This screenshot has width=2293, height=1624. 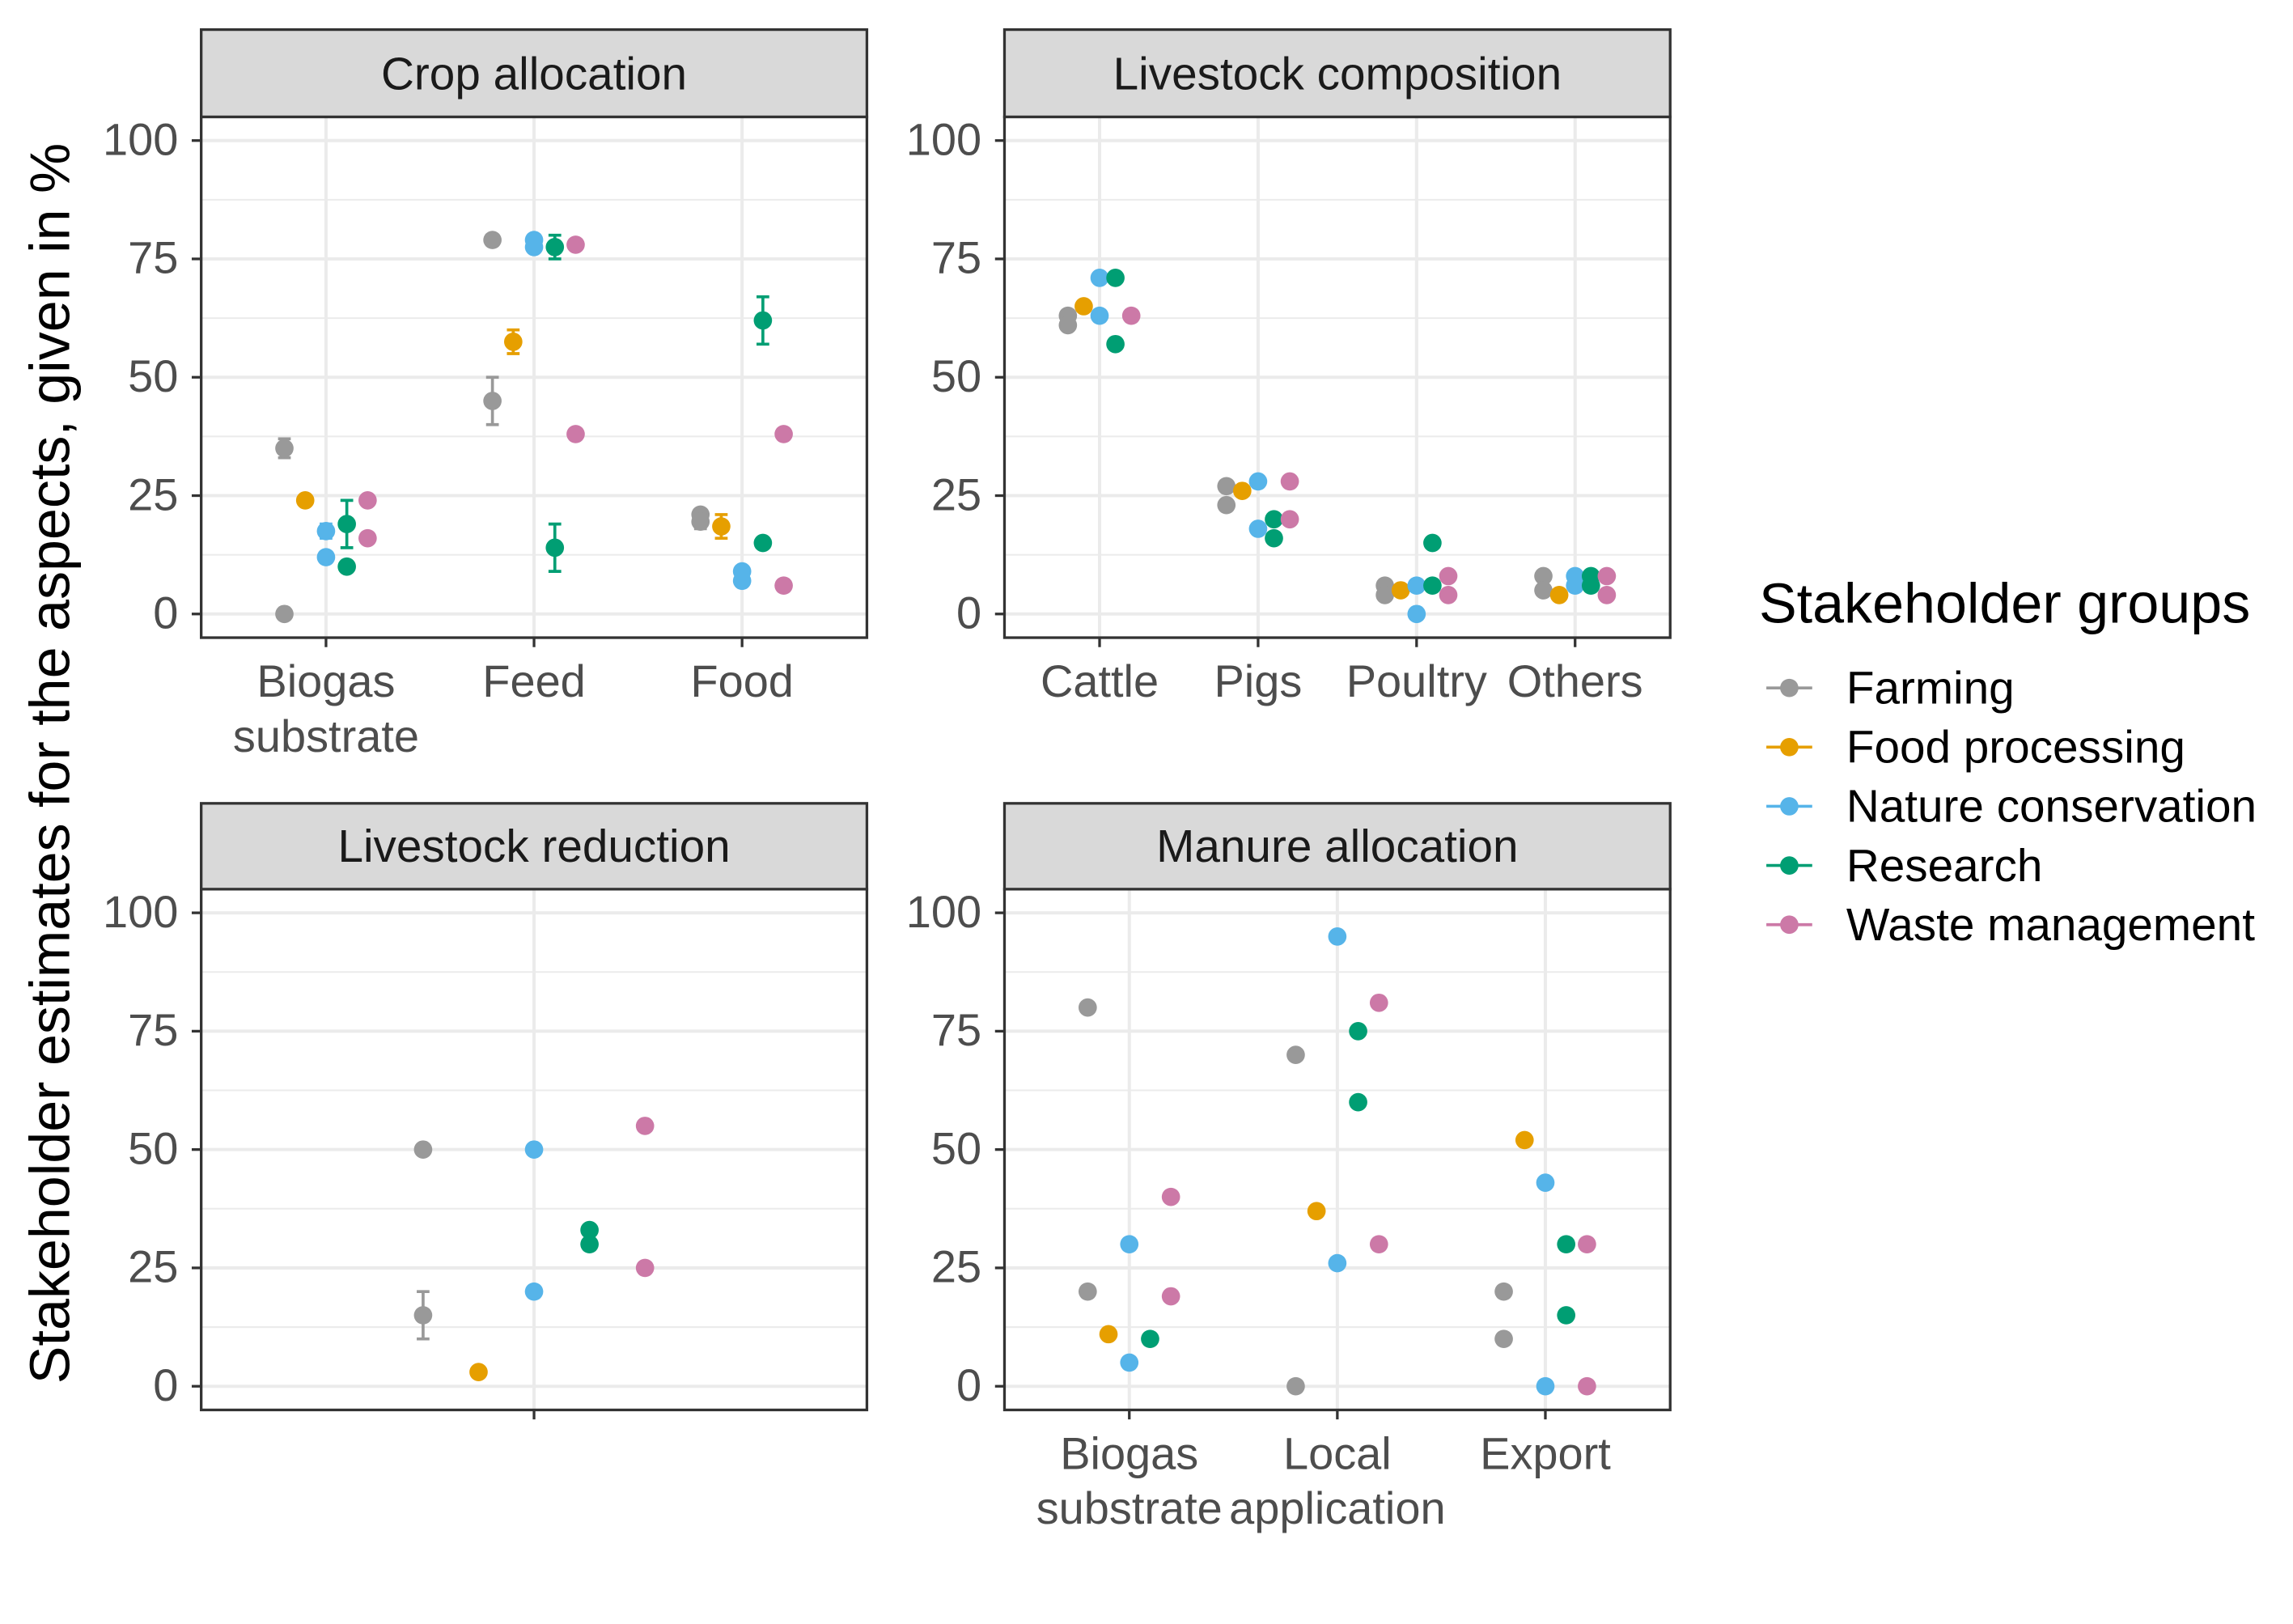 What do you see at coordinates (534, 846) in the screenshot?
I see `strip-title: Livestock reduction` at bounding box center [534, 846].